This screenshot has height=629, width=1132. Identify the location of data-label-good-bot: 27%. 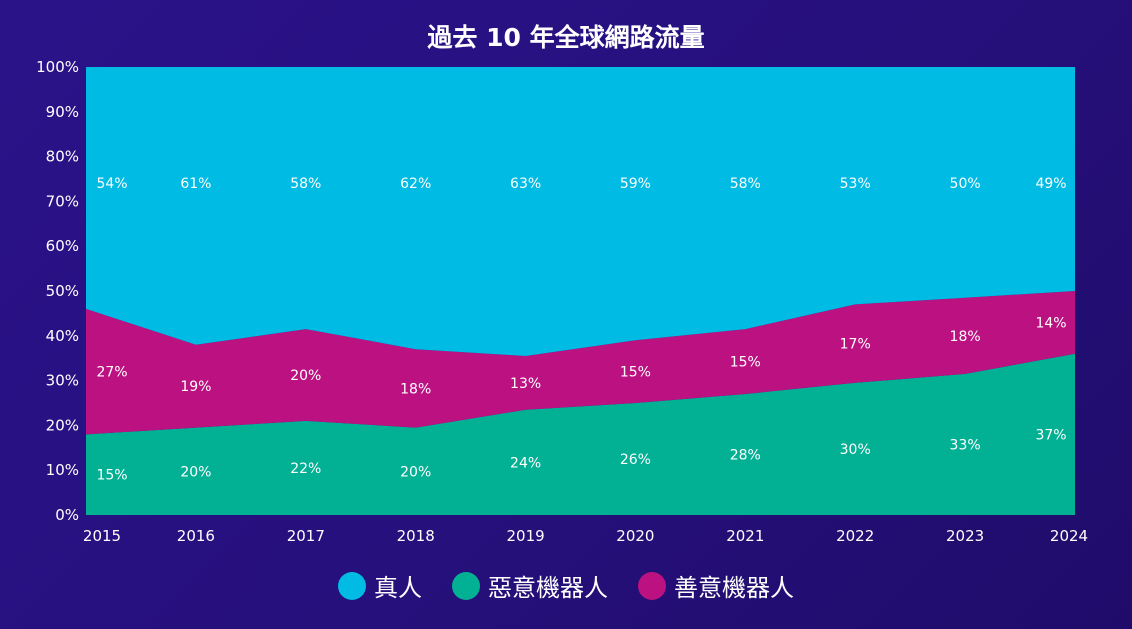
(111, 373).